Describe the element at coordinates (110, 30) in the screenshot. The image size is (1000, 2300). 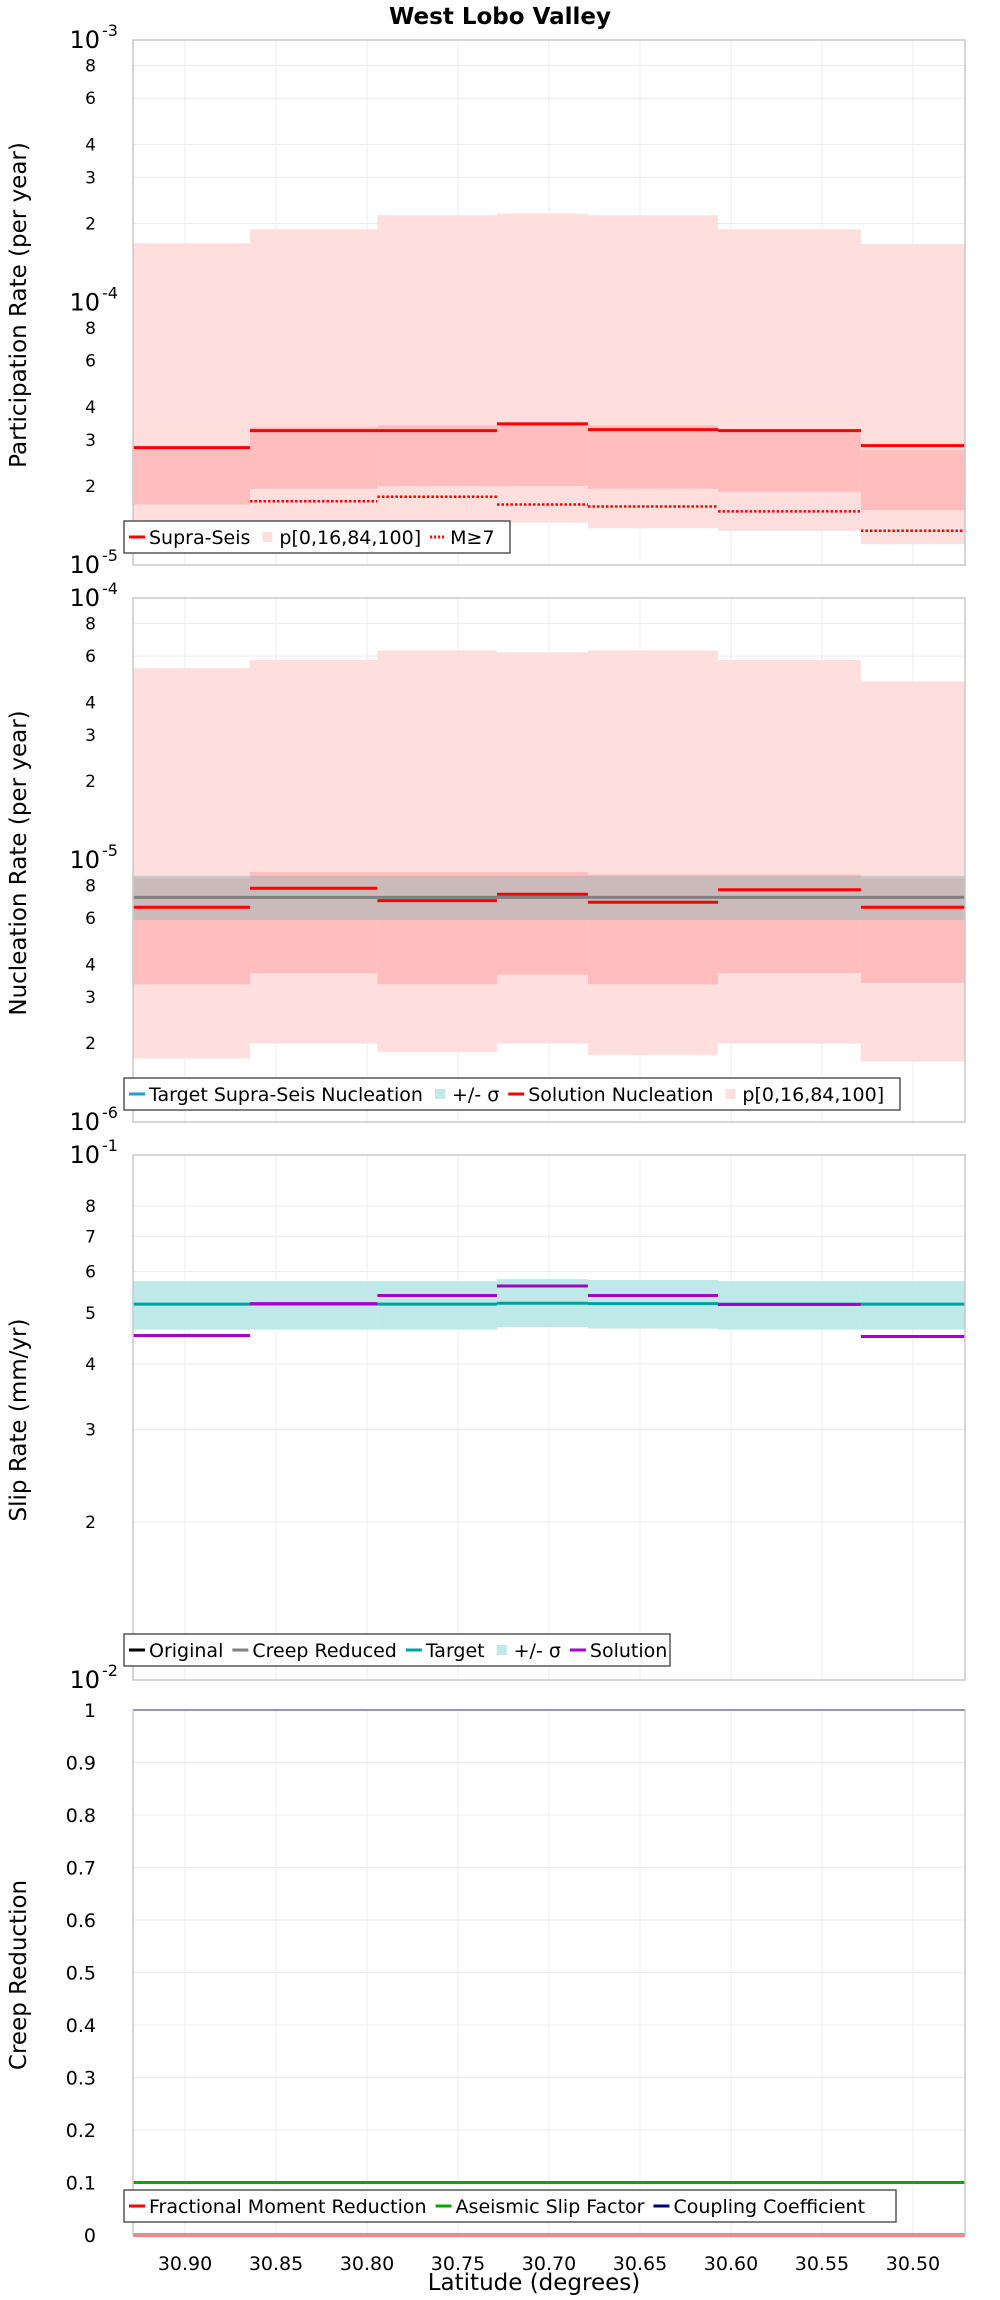
I see `y-tick-exponent: -3` at that location.